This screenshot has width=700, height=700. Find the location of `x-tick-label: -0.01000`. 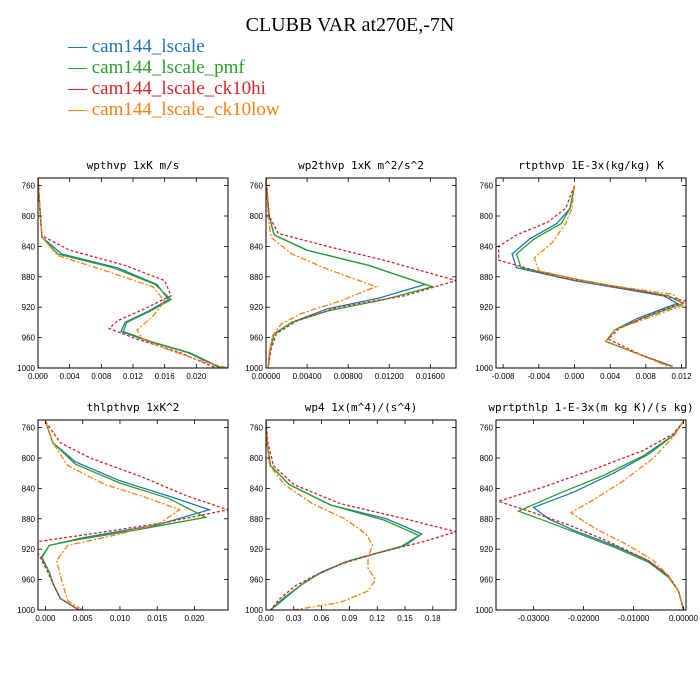

x-tick-label: -0.01000 is located at coordinates (634, 618).